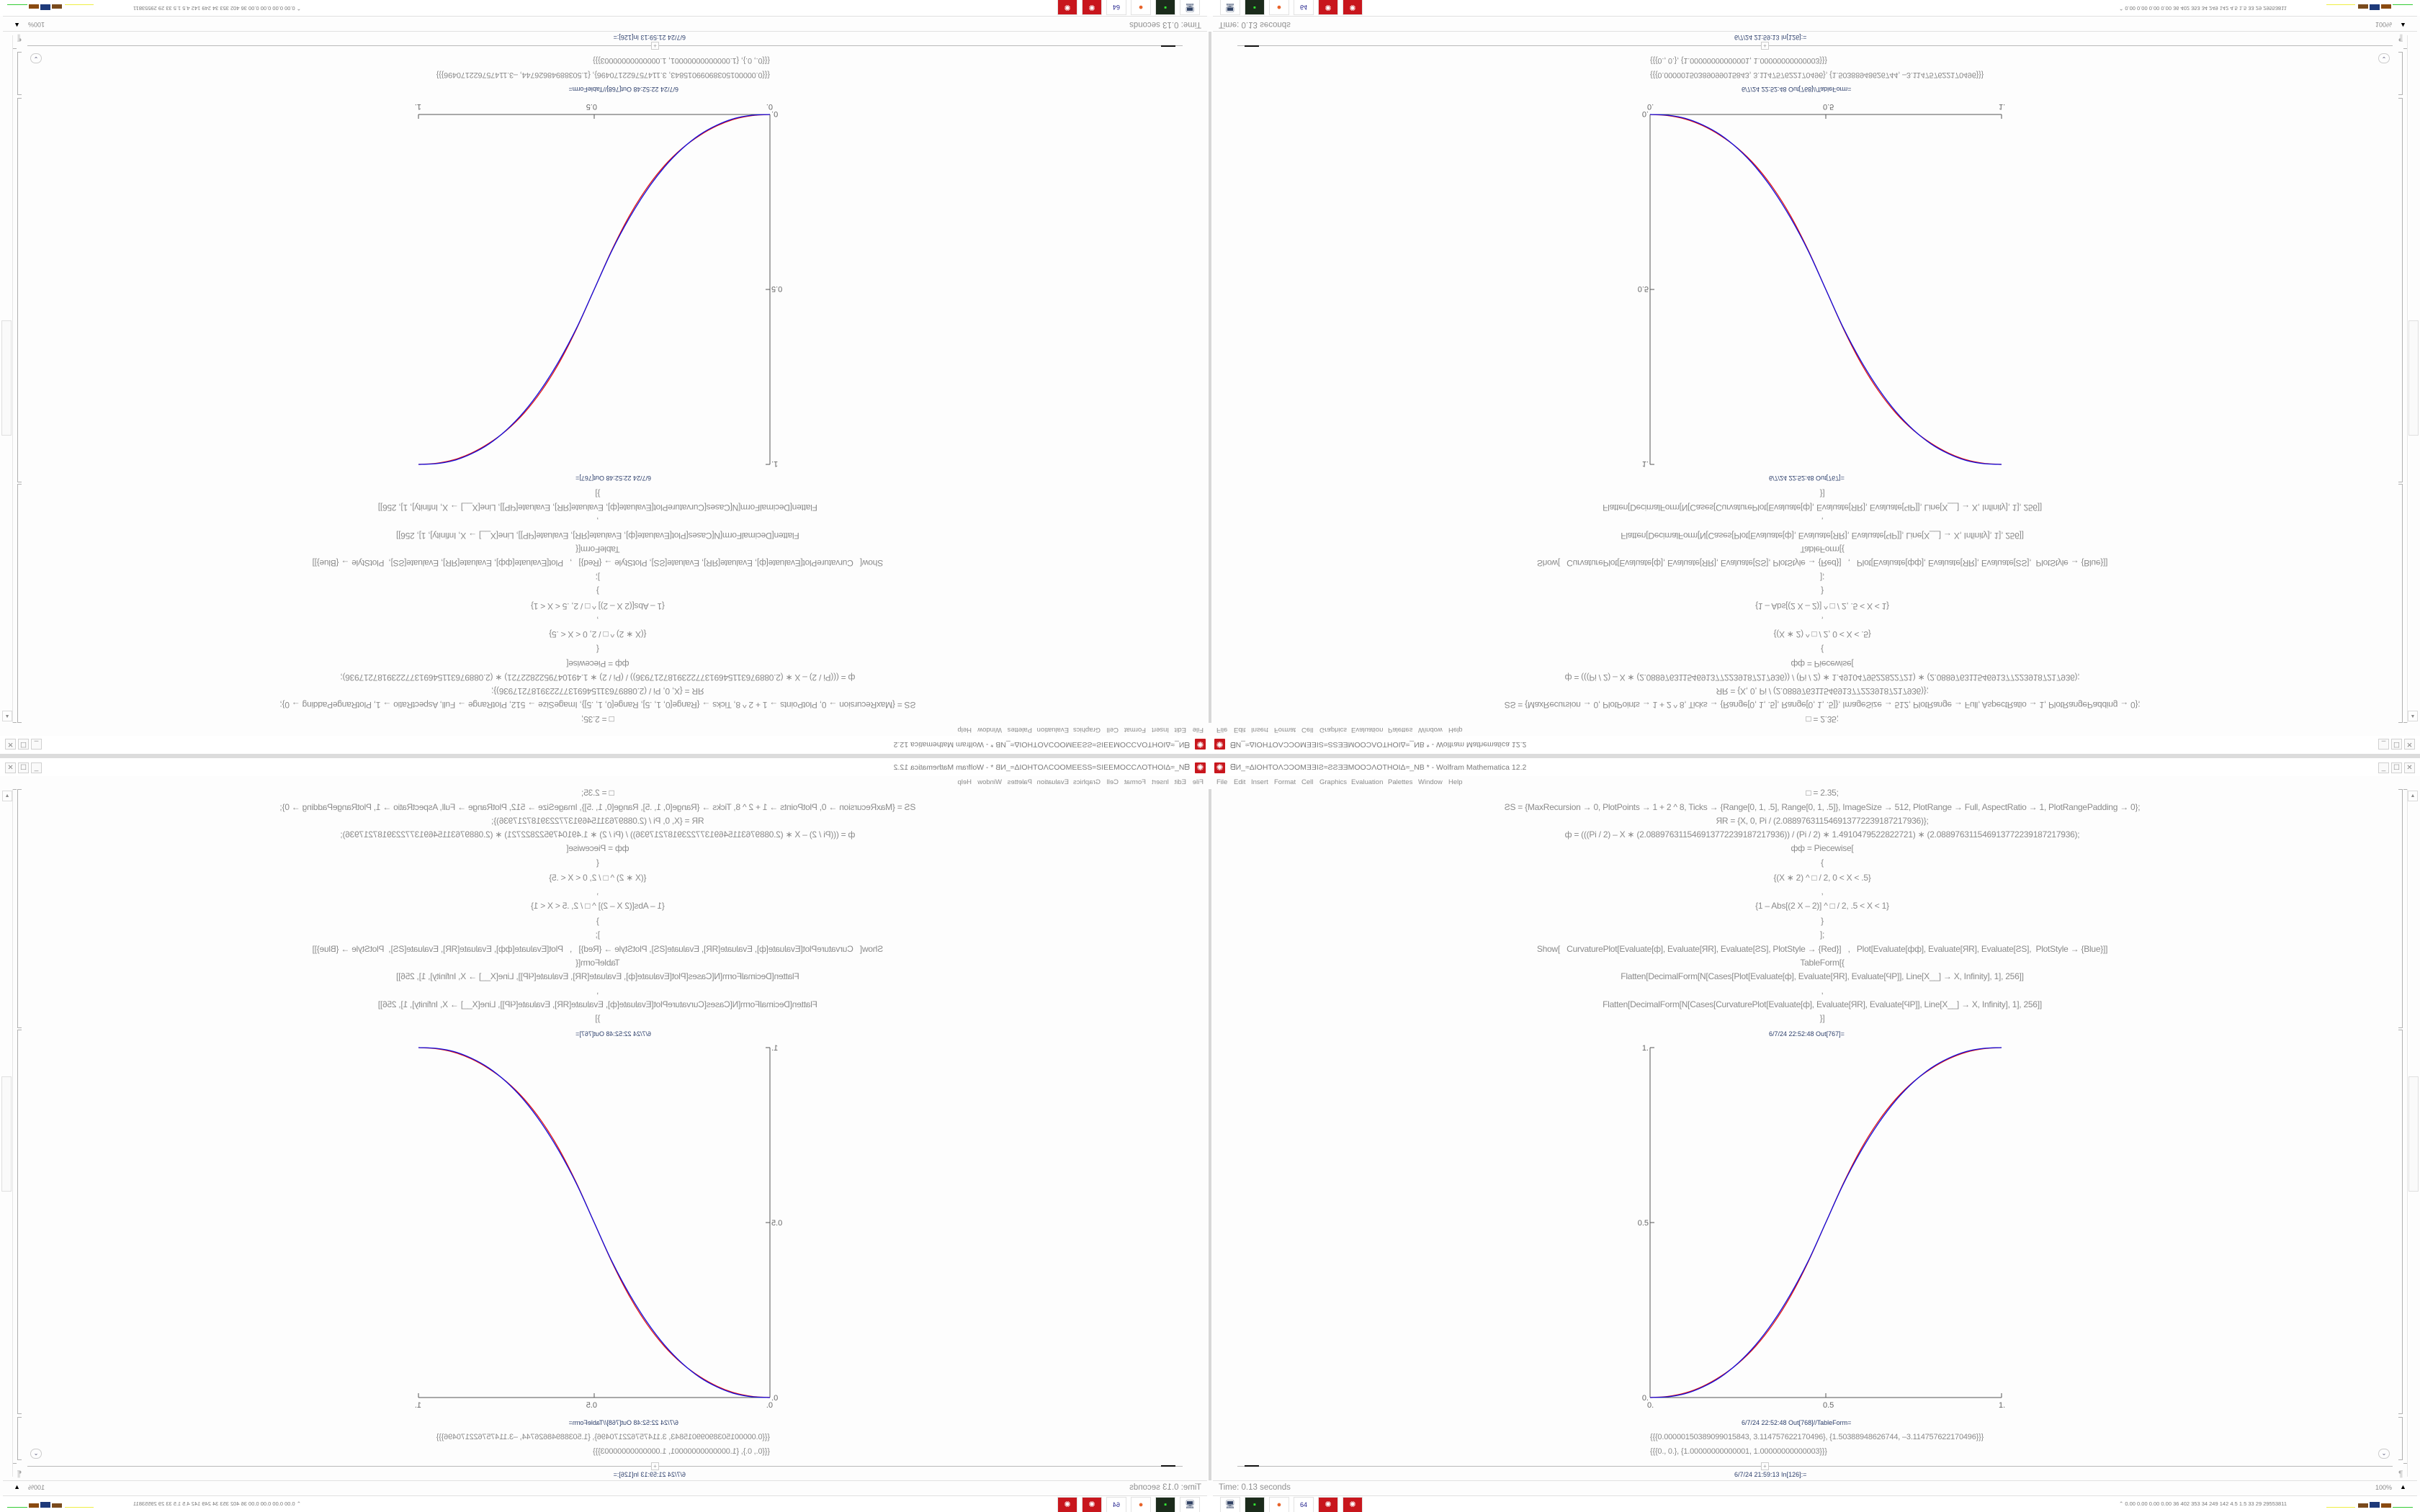 This screenshot has height=1512, width=2420. Describe the element at coordinates (1822, 591) in the screenshot. I see `code-line: }` at that location.